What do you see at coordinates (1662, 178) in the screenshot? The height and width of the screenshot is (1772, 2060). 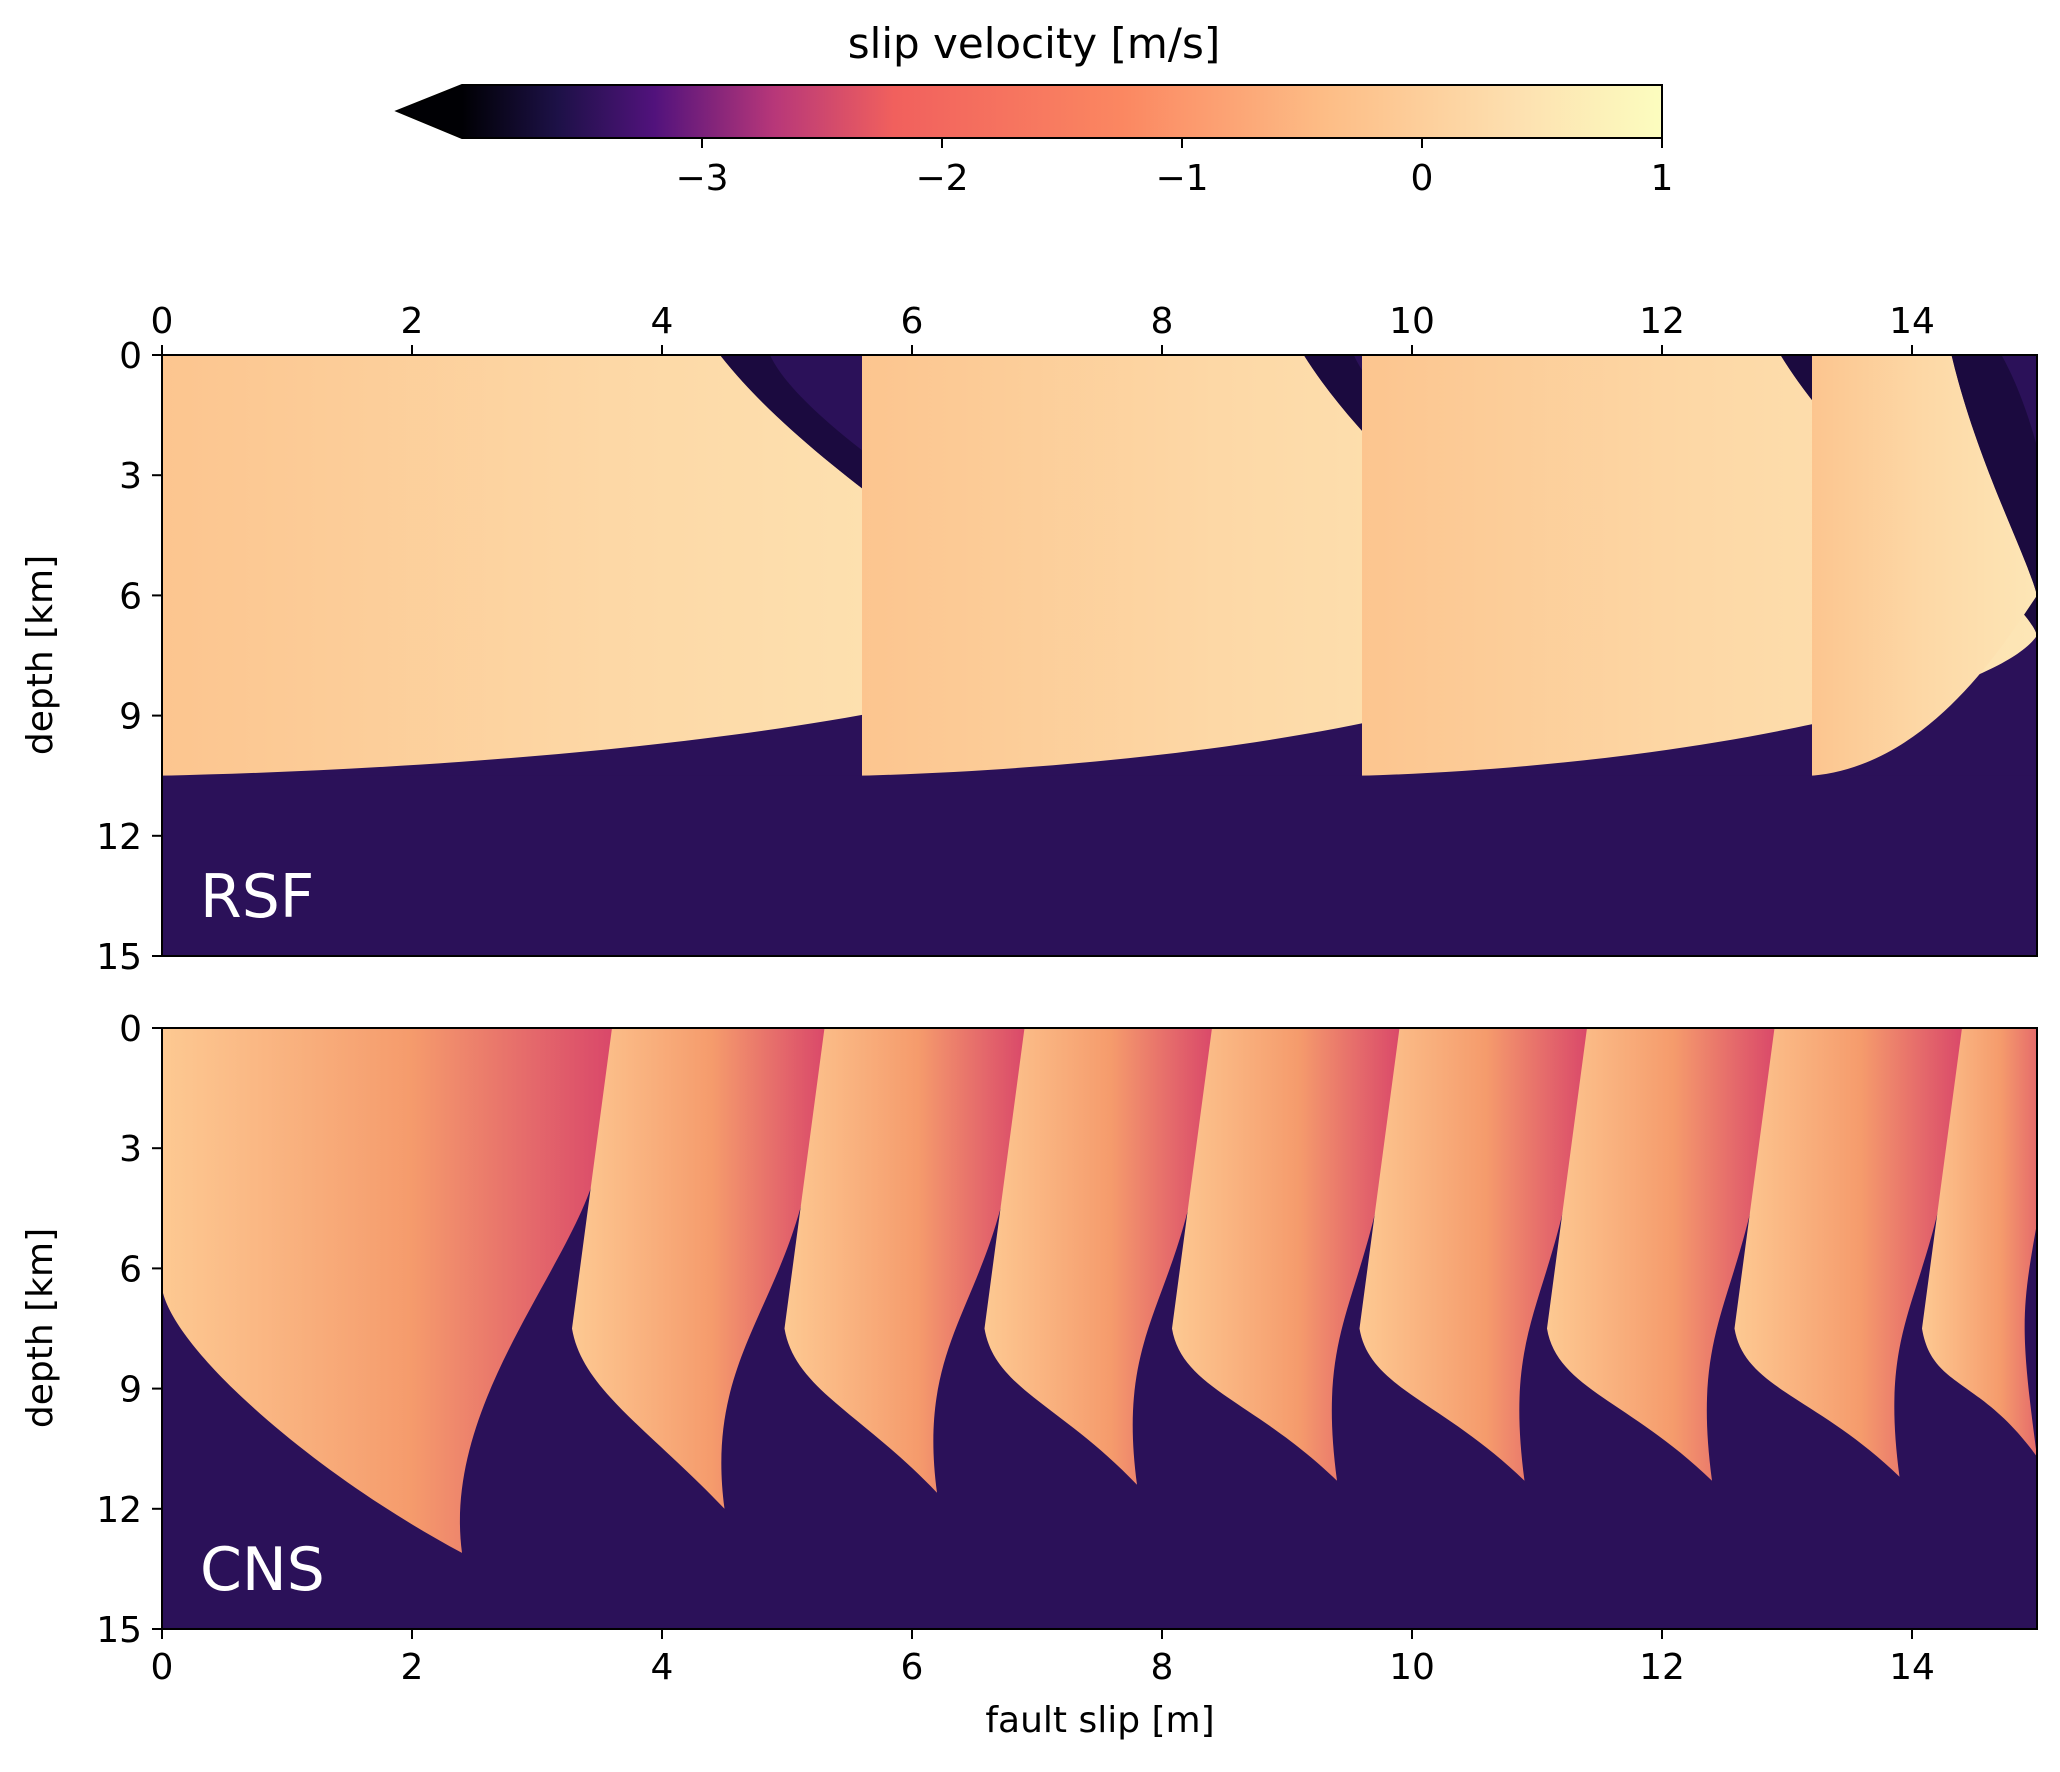 I see `colorbar-tick-label: 1` at bounding box center [1662, 178].